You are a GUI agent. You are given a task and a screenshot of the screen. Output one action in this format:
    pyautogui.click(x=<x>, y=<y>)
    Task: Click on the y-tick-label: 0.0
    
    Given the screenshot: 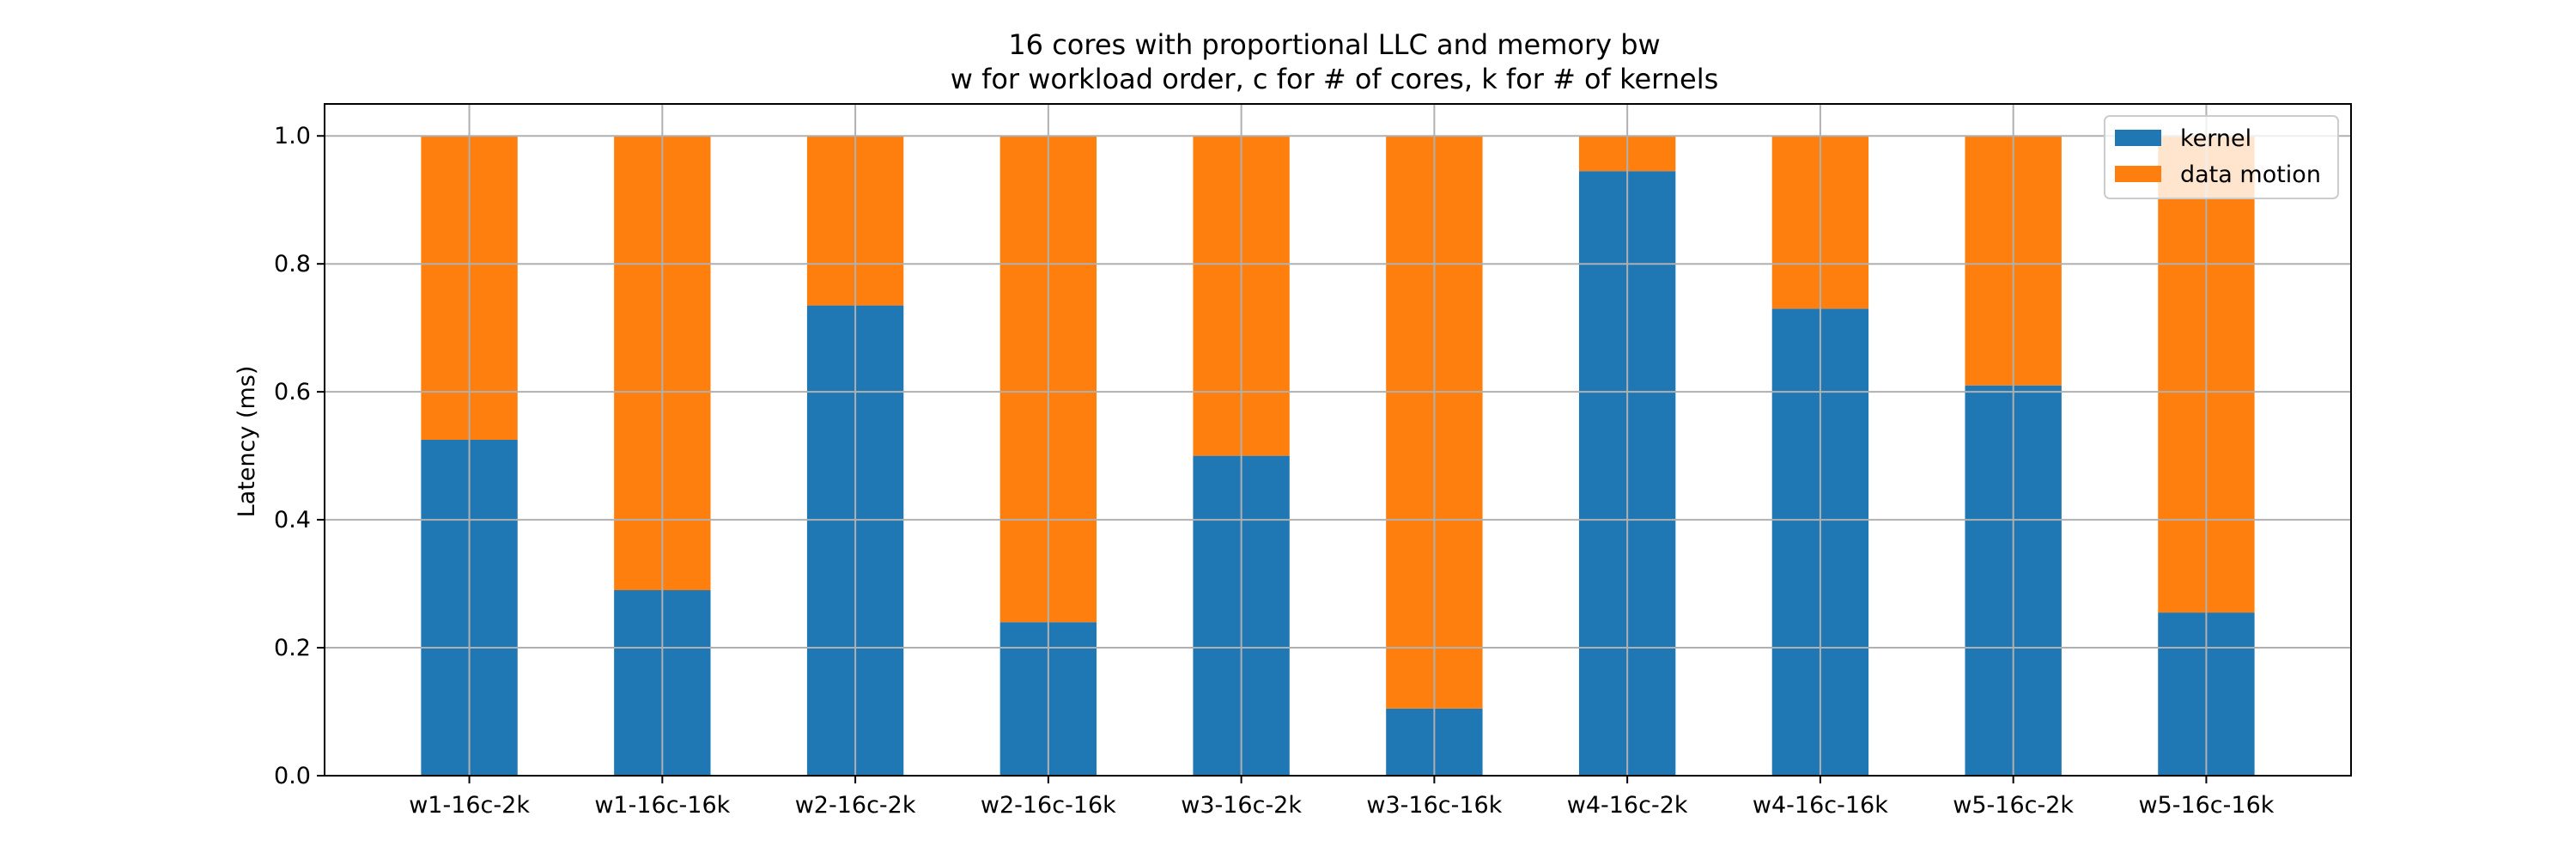 What is the action you would take?
    pyautogui.click(x=292, y=776)
    